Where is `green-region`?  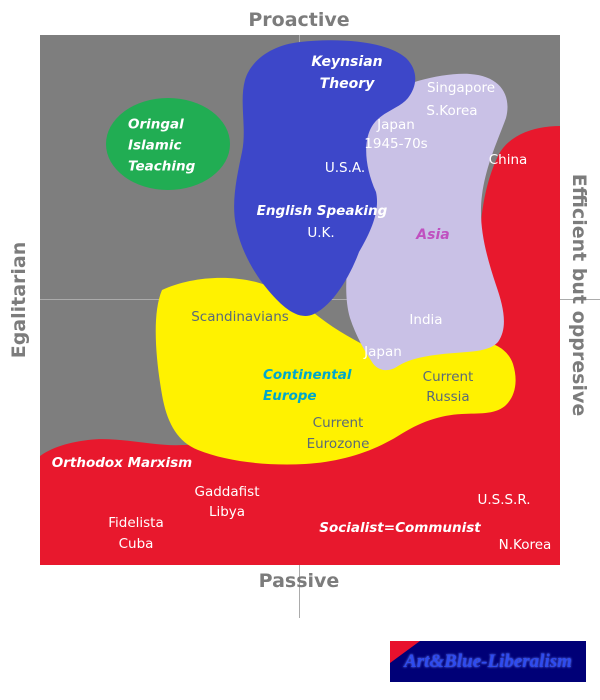 green-region is located at coordinates (168, 144).